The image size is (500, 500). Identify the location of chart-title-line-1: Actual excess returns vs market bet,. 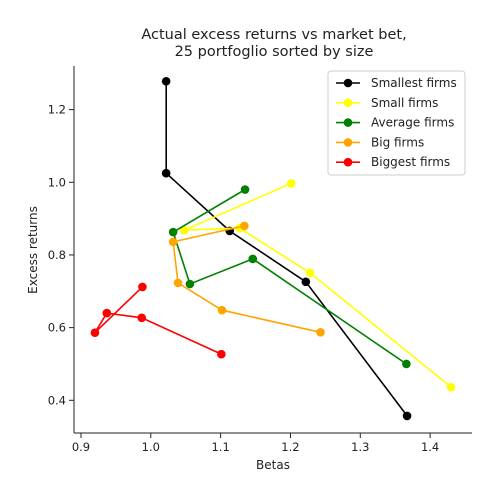
(273, 35).